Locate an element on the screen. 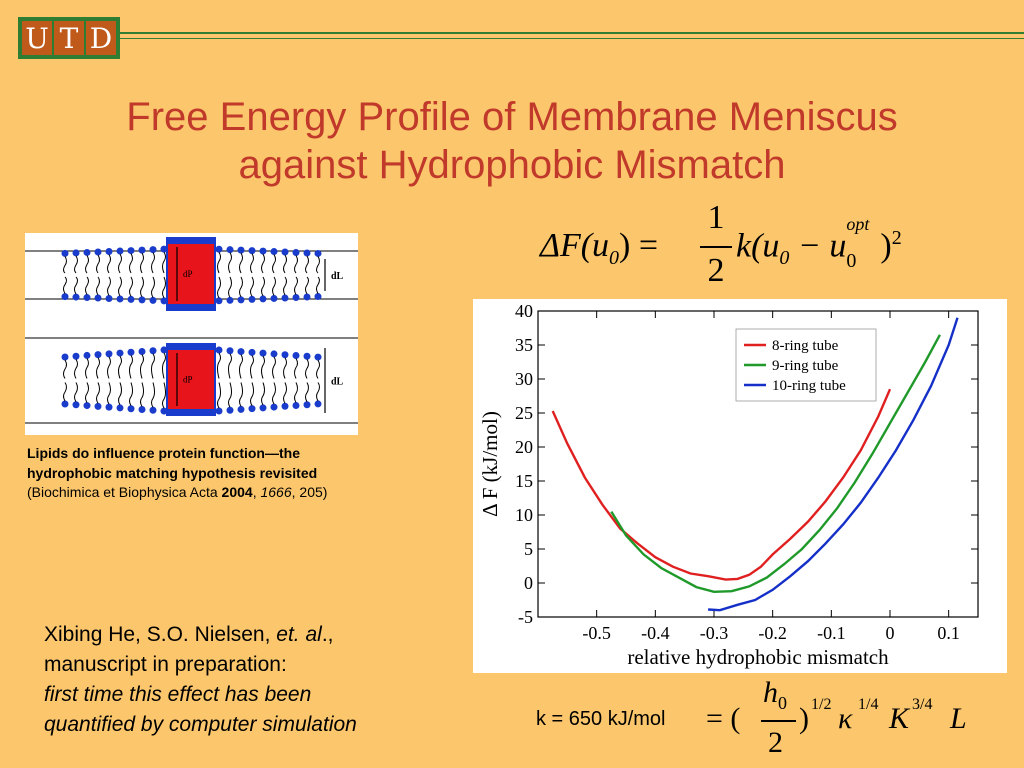 The width and height of the screenshot is (1024, 768). k-eq: = ( is located at coordinates (723, 718).